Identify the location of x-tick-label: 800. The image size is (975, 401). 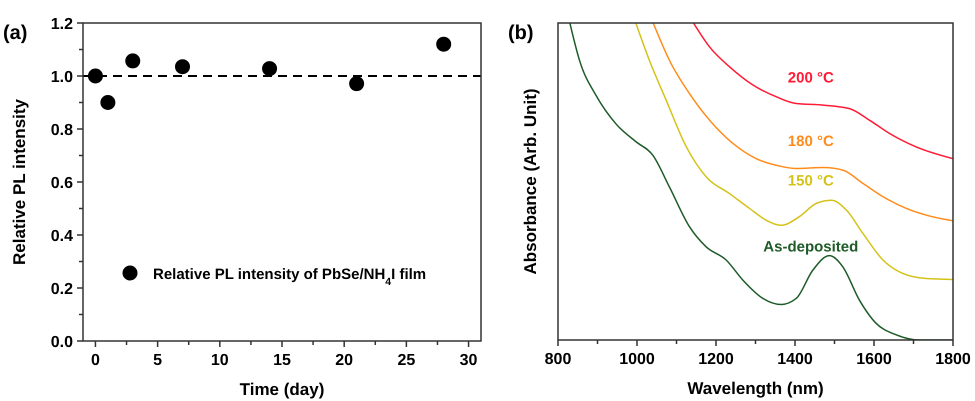
(558, 359).